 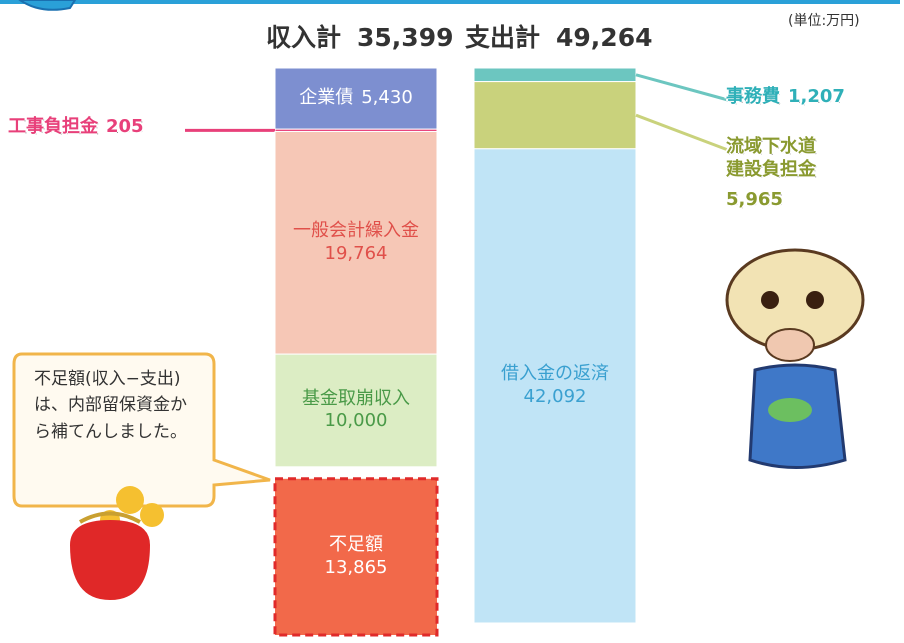 What do you see at coordinates (356, 231) in the screenshot?
I see `segment-name: 一般会計繰入金` at bounding box center [356, 231].